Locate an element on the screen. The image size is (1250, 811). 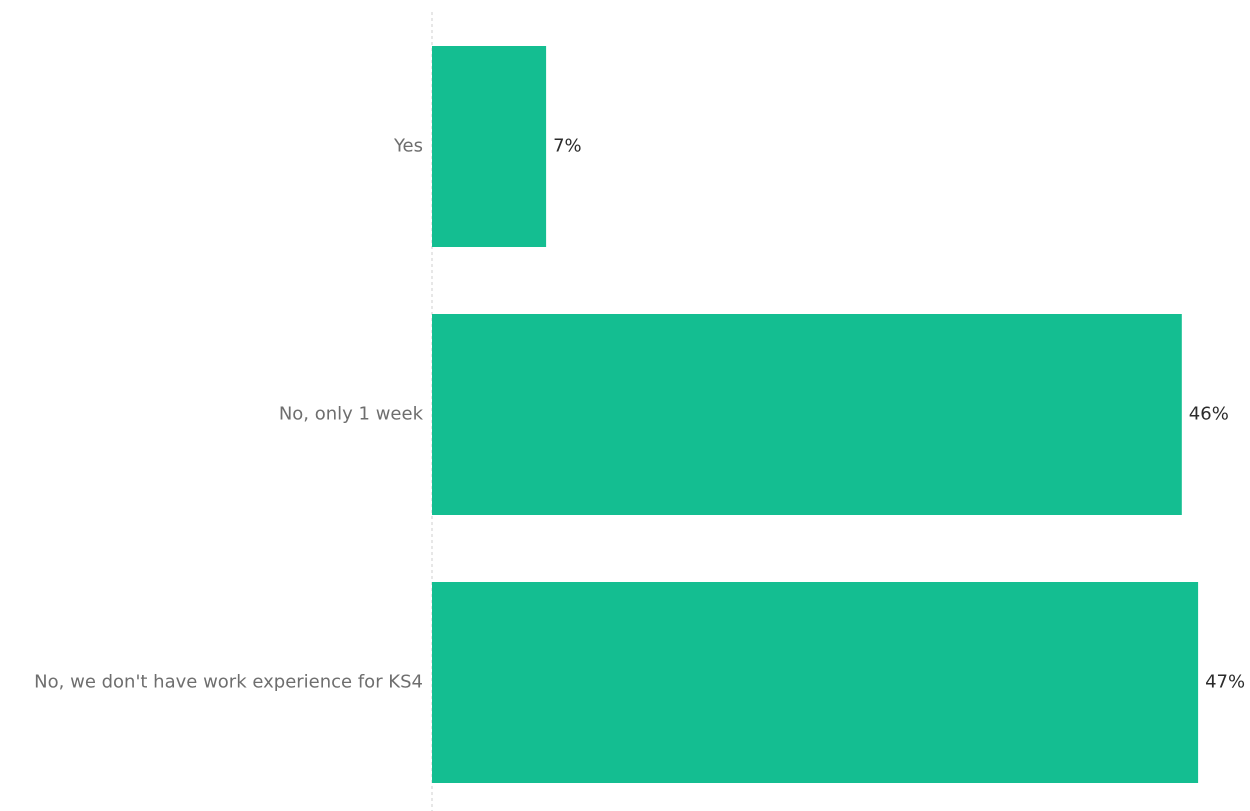
category-label-yes: Yes is located at coordinates (408, 146).